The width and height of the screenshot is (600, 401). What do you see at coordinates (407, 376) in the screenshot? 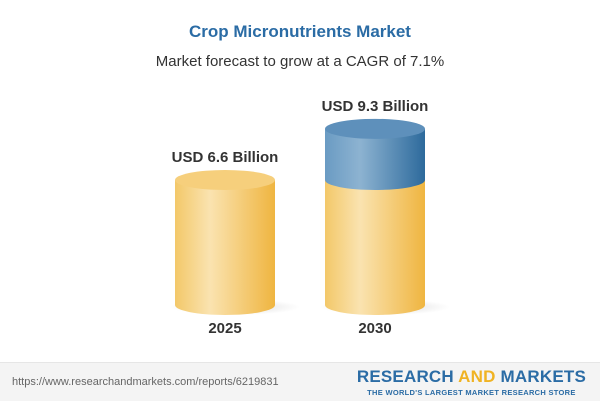
I see `logo-text: RESEARCH` at bounding box center [407, 376].